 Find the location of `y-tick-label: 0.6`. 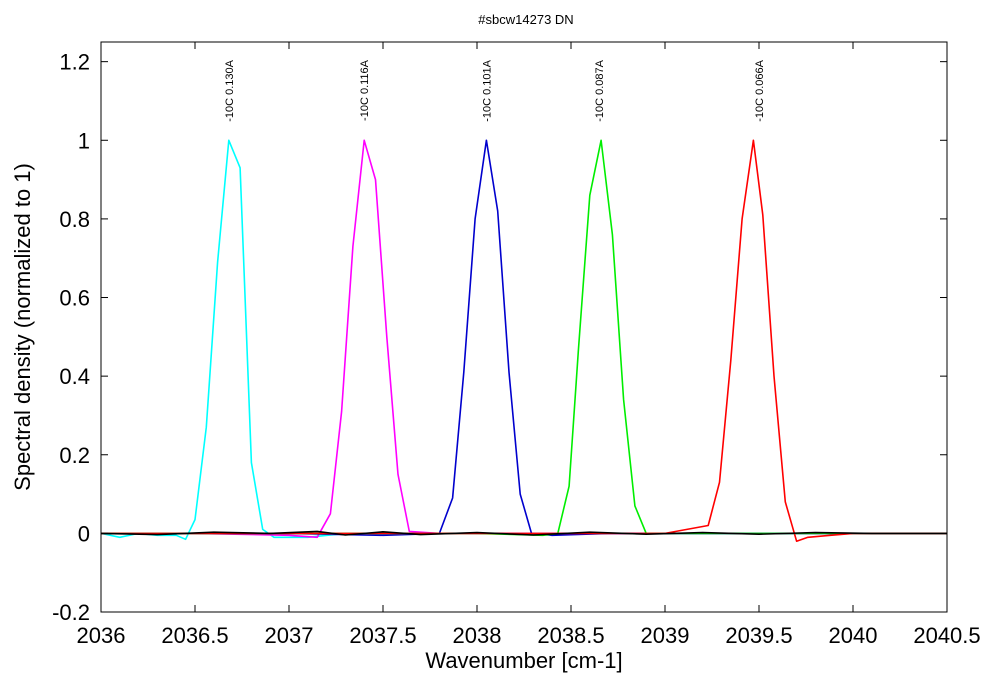

y-tick-label: 0.6 is located at coordinates (74, 298).